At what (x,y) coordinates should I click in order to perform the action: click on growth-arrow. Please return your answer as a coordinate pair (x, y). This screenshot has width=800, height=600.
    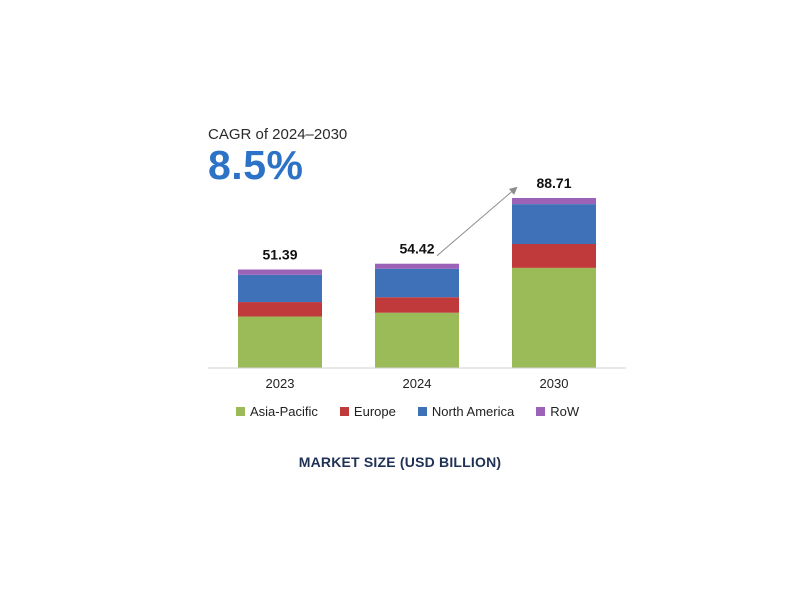
    Looking at the image, I should click on (477, 221).